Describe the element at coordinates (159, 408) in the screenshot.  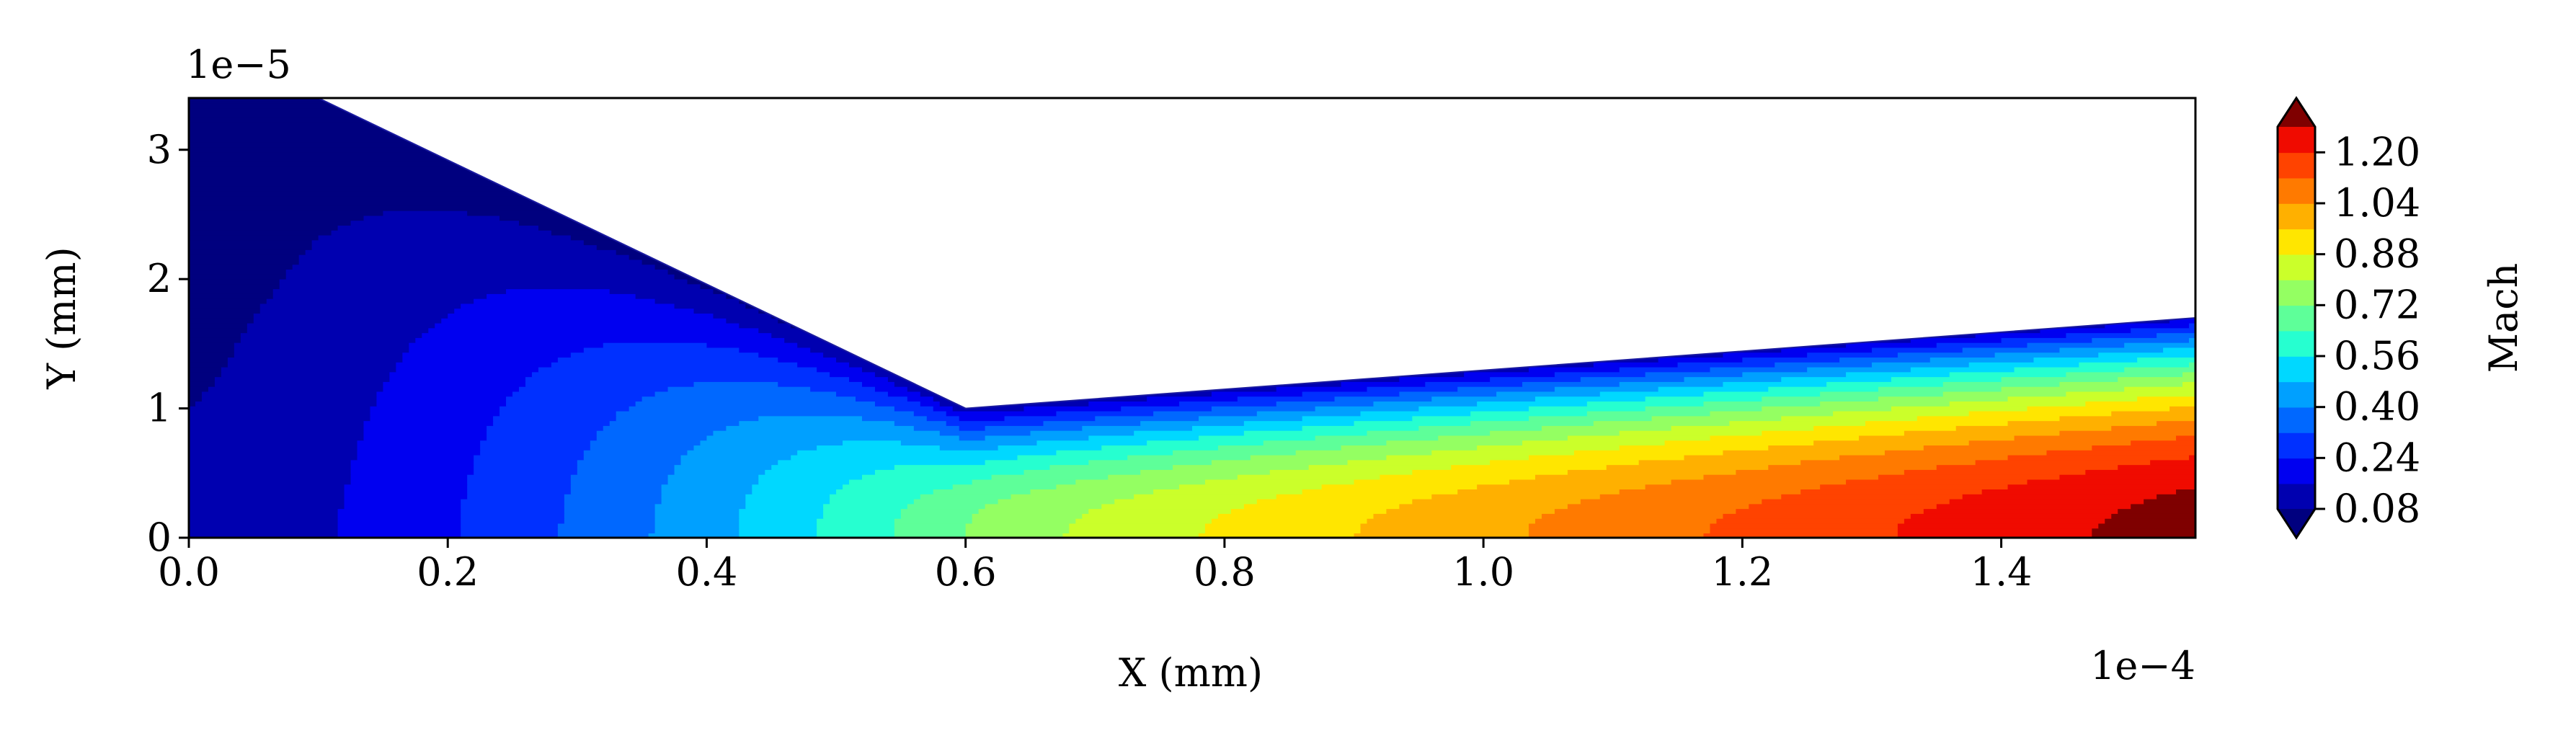
I see `y-tick-label: 1` at that location.